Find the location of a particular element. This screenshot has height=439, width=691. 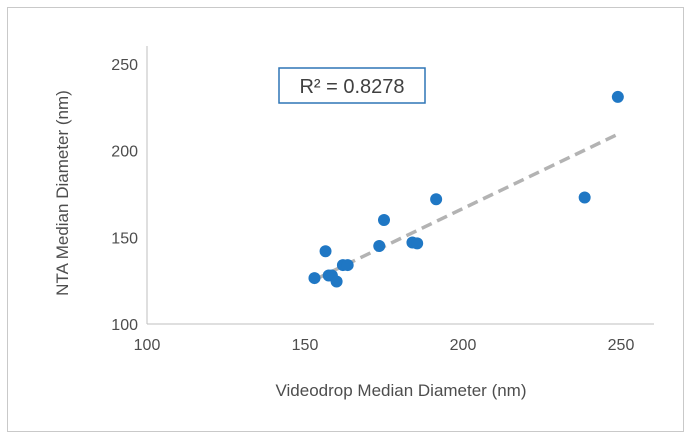

y-tick-label: 250 is located at coordinates (124, 65).